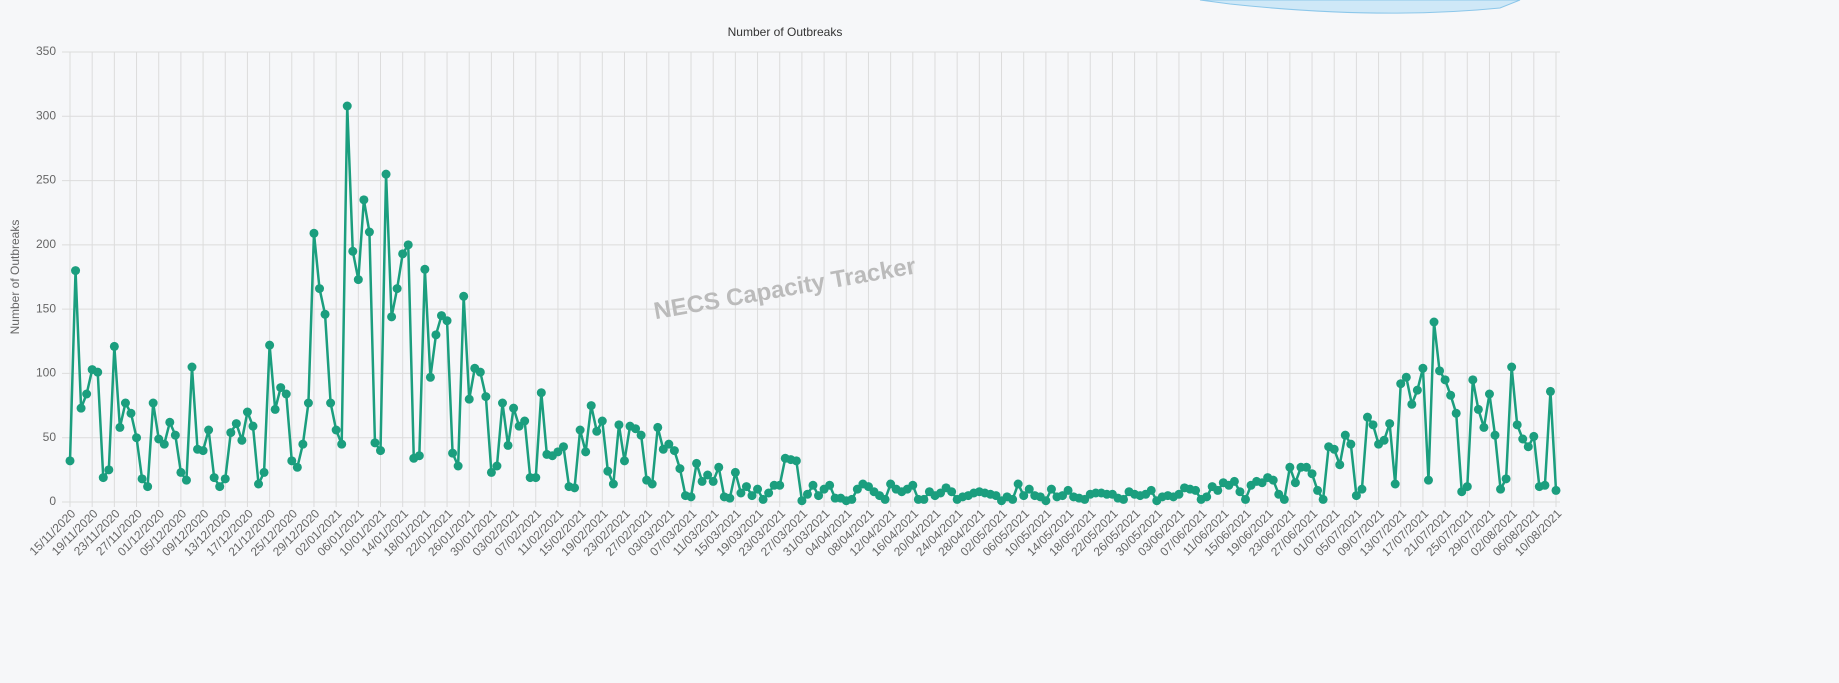  What do you see at coordinates (46, 244) in the screenshot?
I see `y-tick-label: 200` at bounding box center [46, 244].